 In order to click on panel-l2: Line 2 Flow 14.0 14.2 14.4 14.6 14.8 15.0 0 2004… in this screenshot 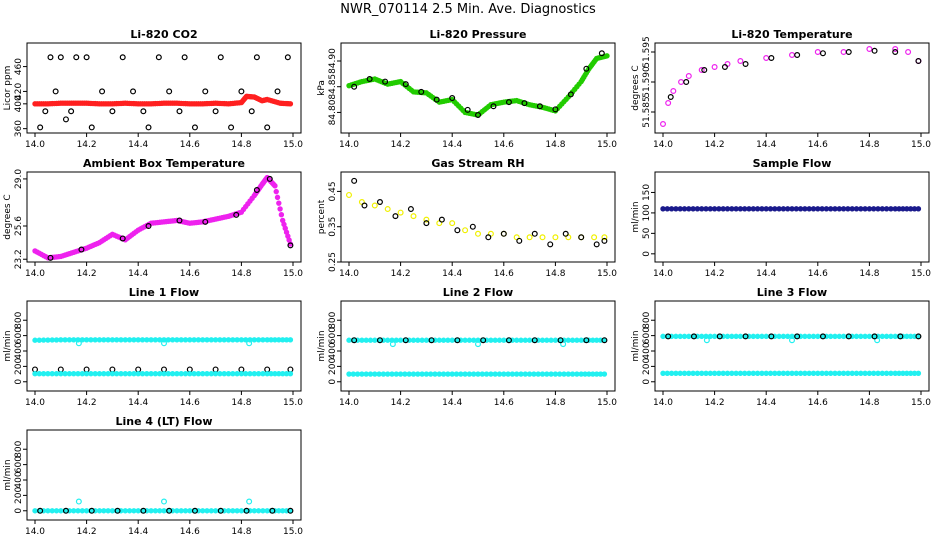, I will do `click(467, 347)`.